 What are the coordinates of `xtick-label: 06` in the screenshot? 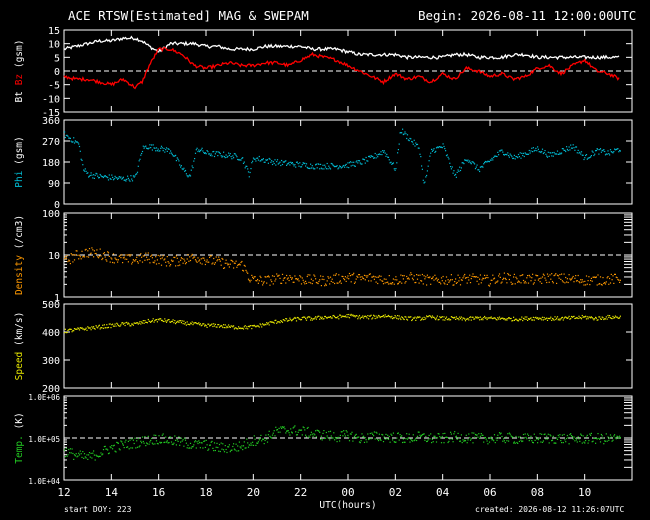 It's located at (489, 492).